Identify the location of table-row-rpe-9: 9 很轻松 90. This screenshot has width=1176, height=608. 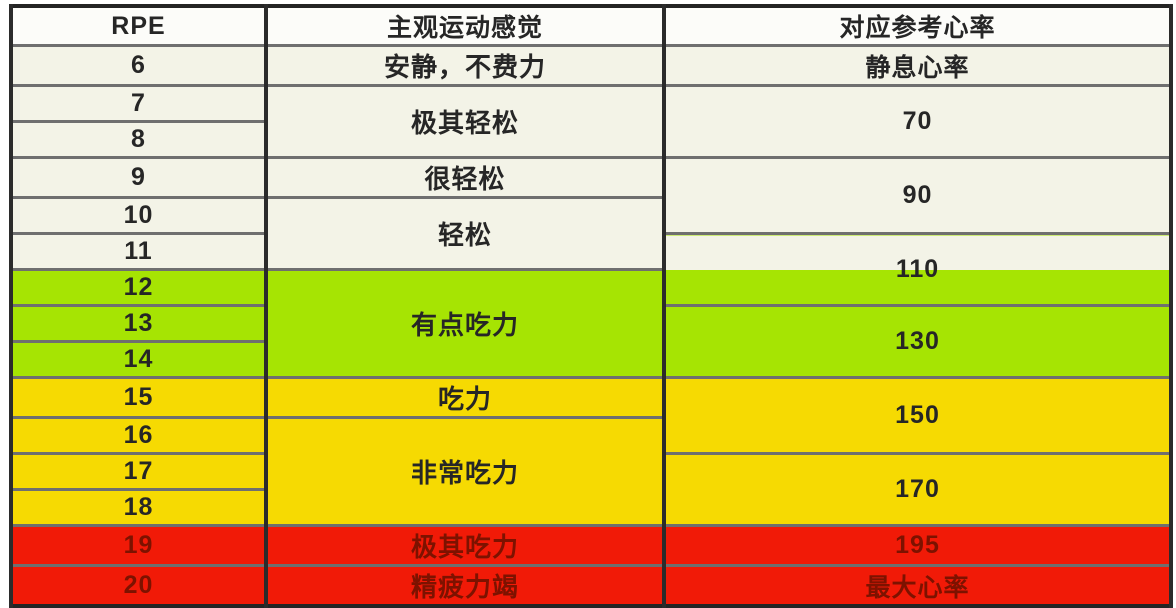
(591, 195).